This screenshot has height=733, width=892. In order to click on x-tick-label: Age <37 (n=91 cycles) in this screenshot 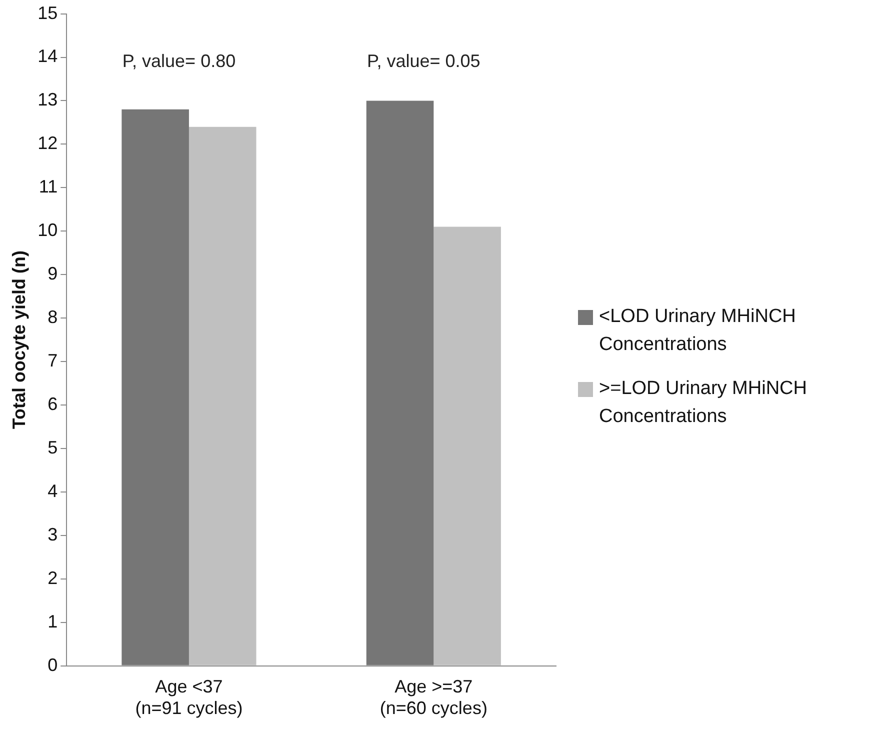, I will do `click(189, 697)`.